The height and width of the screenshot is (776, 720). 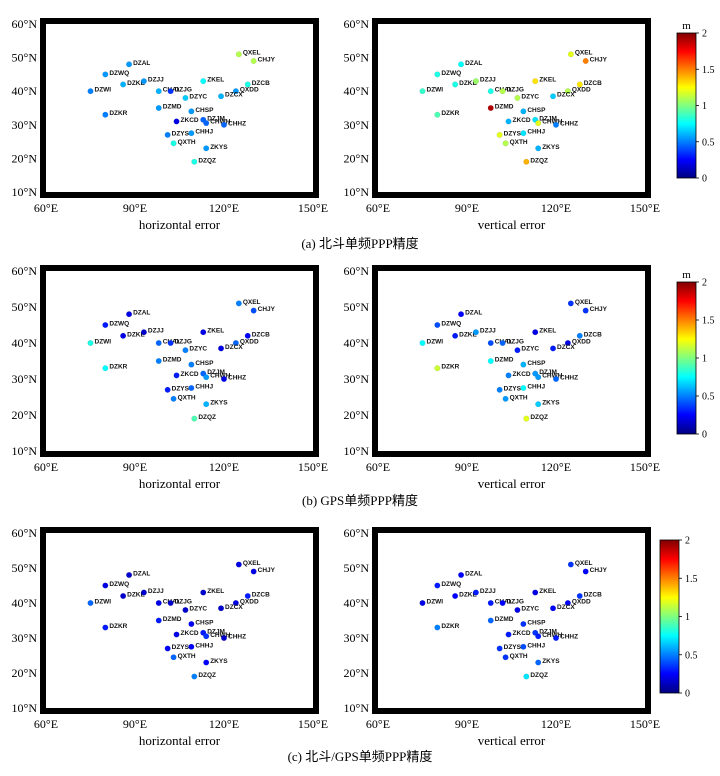 What do you see at coordinates (504, 360) in the screenshot?
I see `station-label: DZMD` at bounding box center [504, 360].